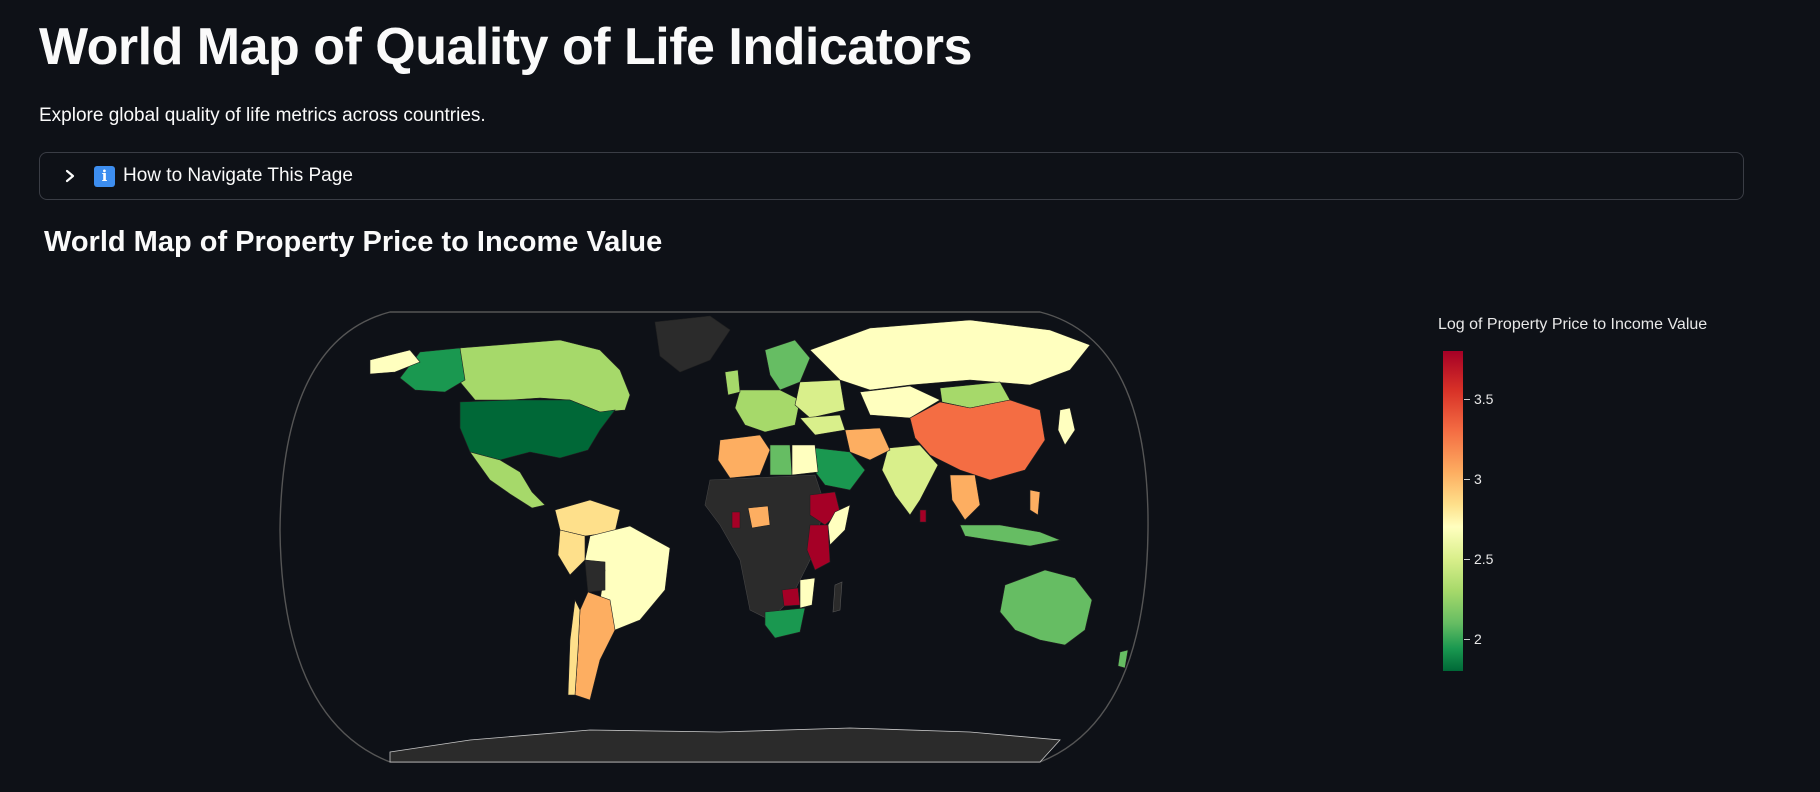  What do you see at coordinates (977, 440) in the screenshot?
I see `country-china` at bounding box center [977, 440].